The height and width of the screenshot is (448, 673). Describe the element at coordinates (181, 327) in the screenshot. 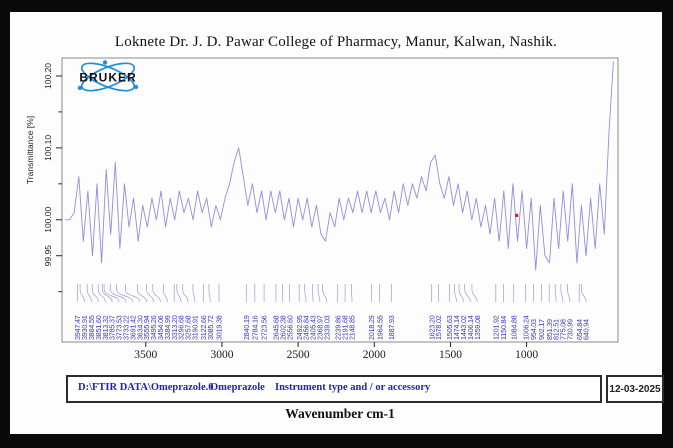

I see `peak-label: 3296.68` at that location.